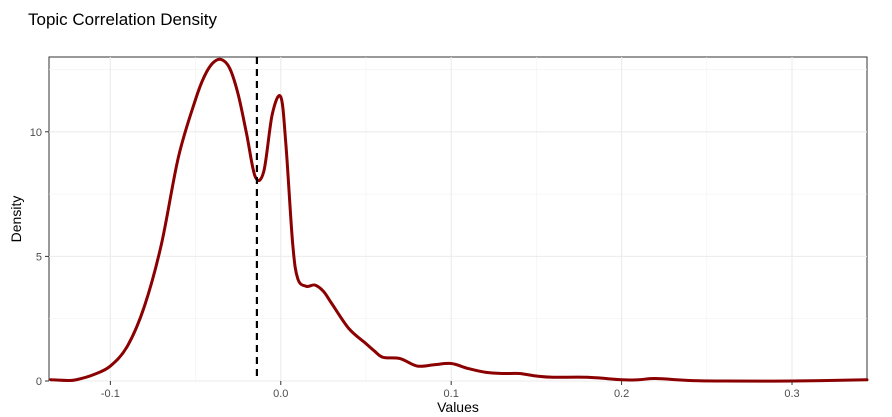  What do you see at coordinates (458, 407) in the screenshot?
I see `x-axis-label: Values` at bounding box center [458, 407].